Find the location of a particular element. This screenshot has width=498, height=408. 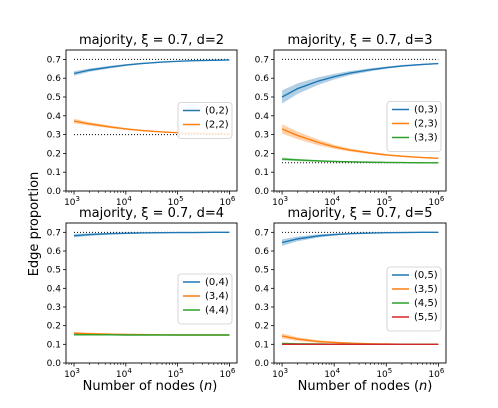

legend: (0,4) (3,4) (4,4) is located at coordinates (205, 299).